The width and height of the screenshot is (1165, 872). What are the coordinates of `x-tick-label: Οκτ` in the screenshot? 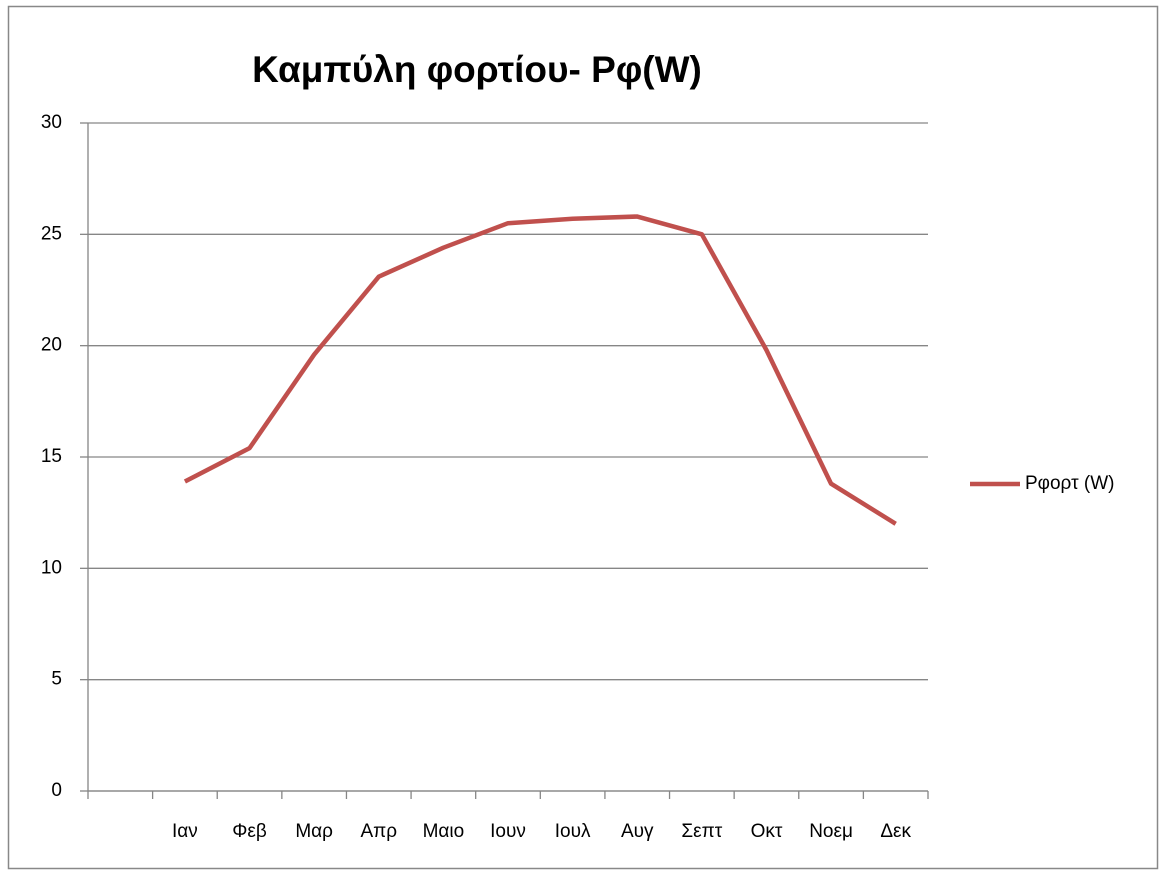 It's located at (767, 831).